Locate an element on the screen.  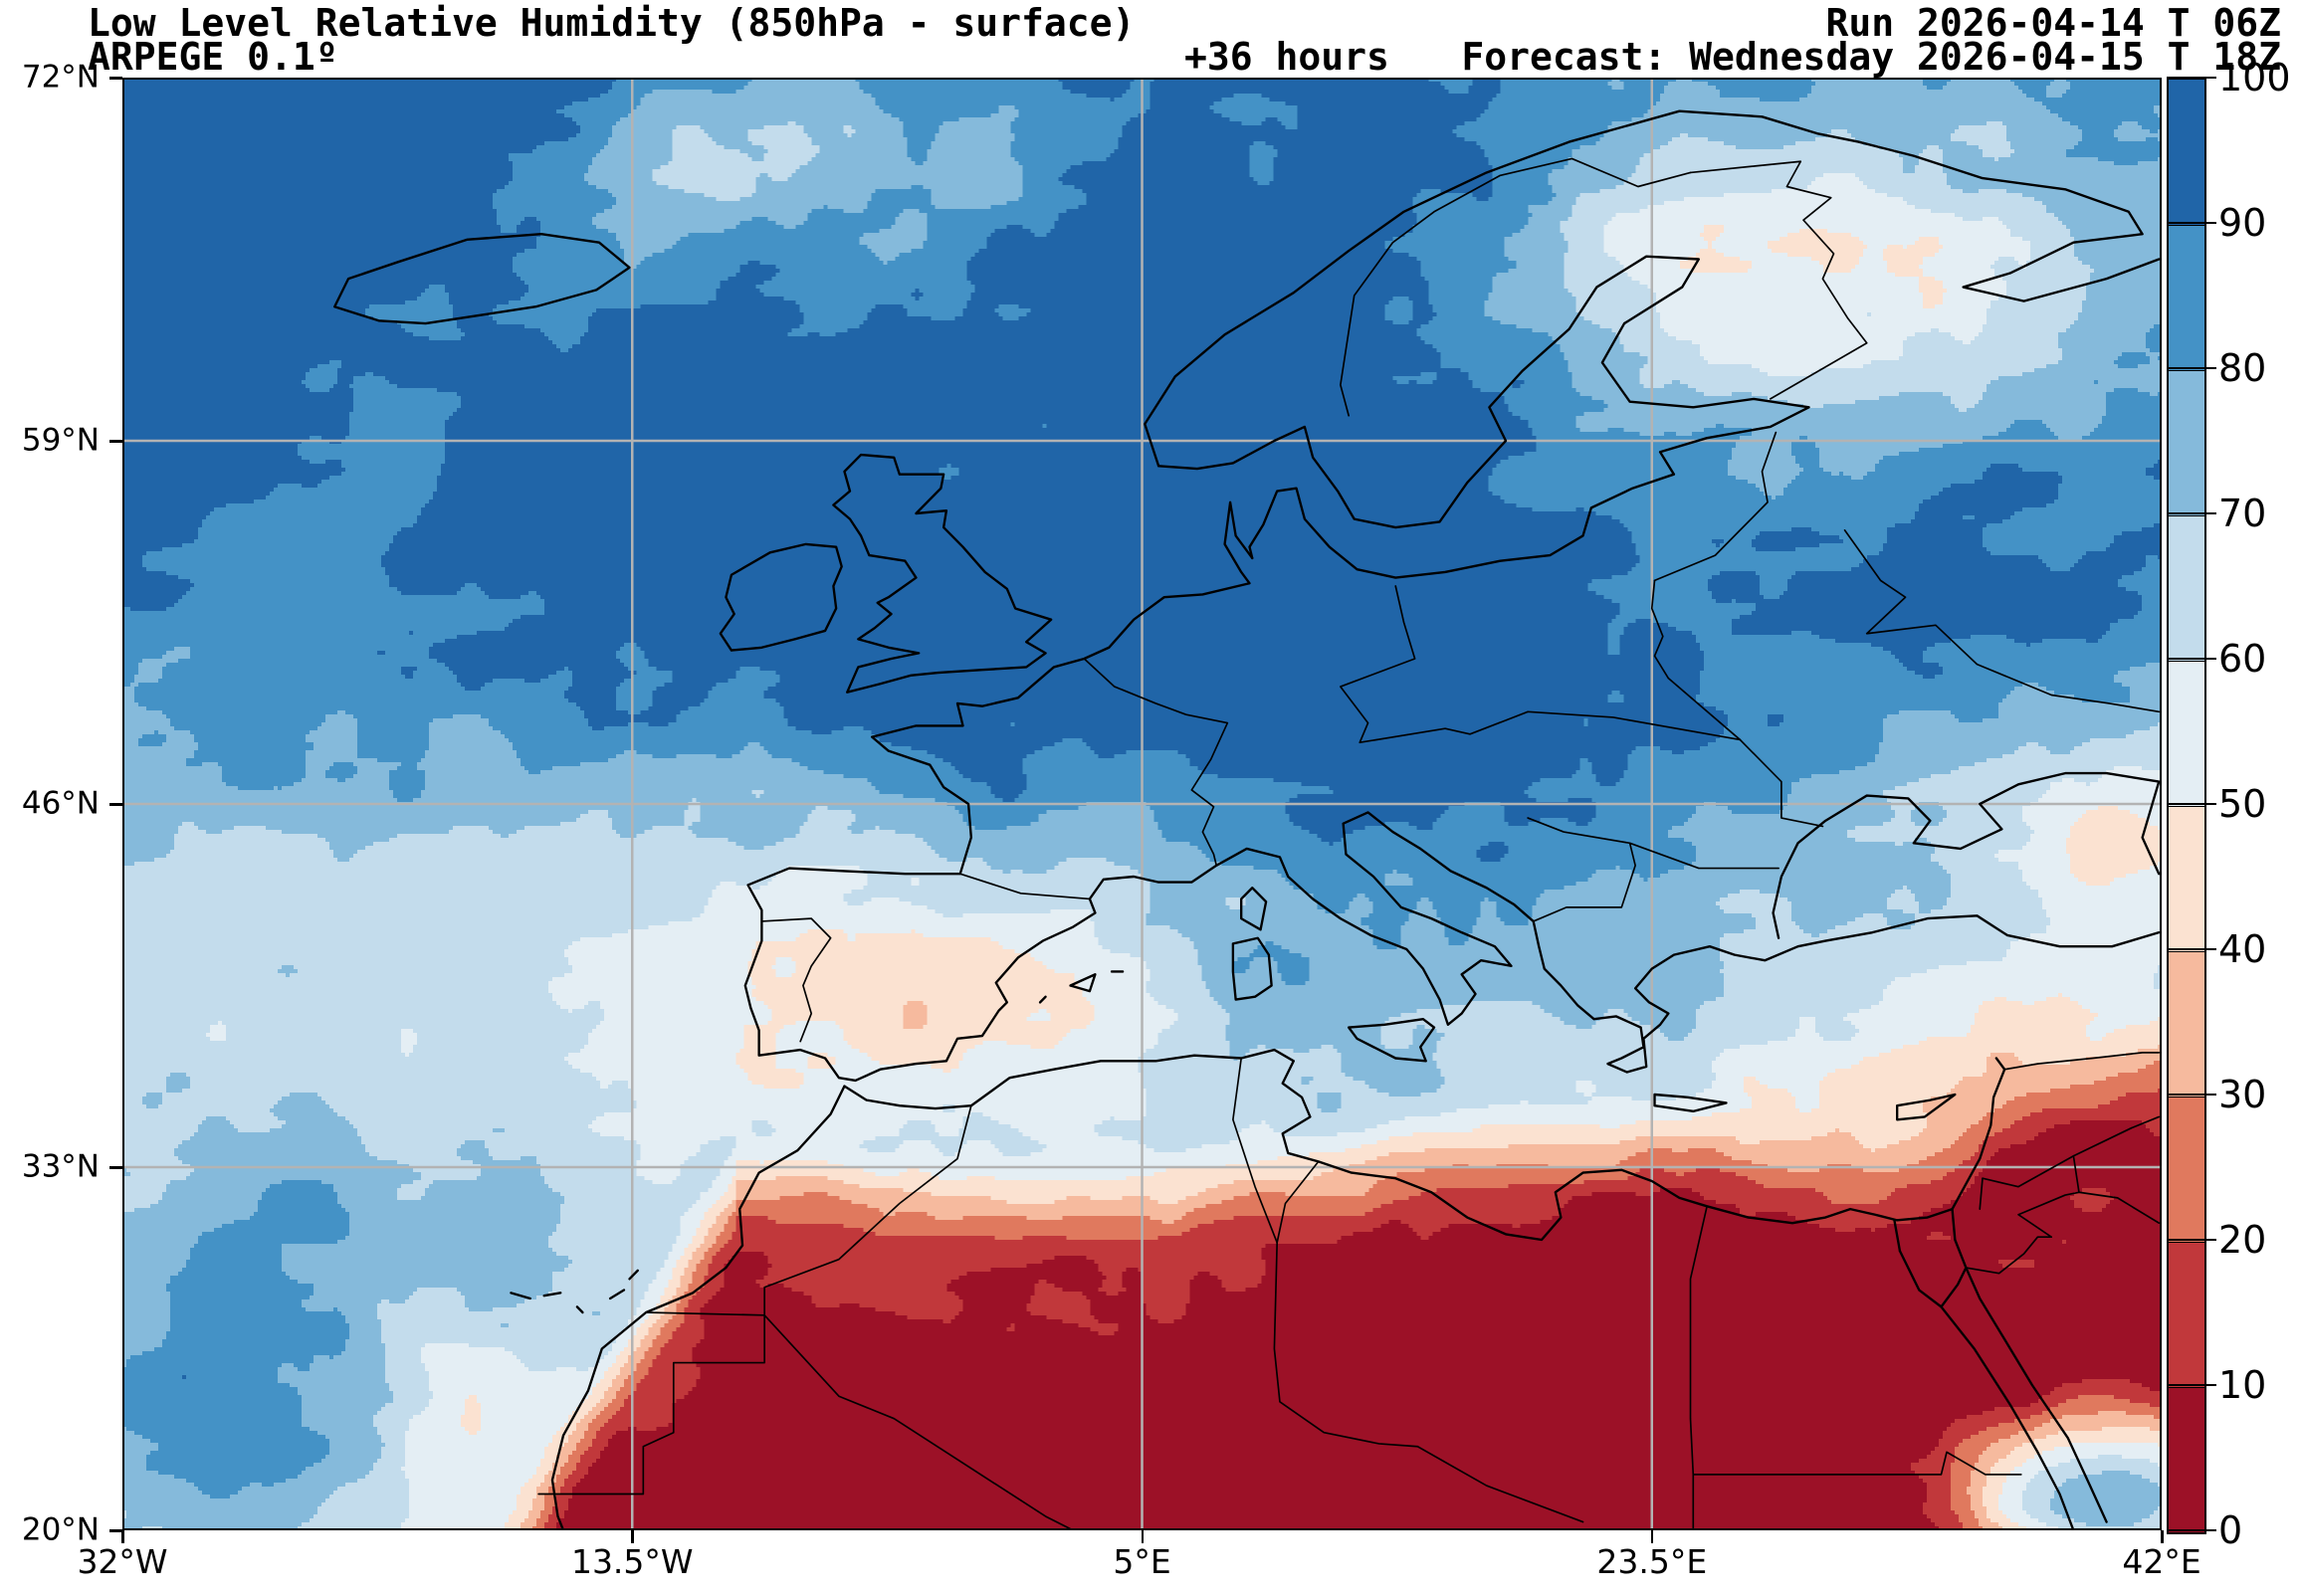
colorbar is located at coordinates (2186, 806).